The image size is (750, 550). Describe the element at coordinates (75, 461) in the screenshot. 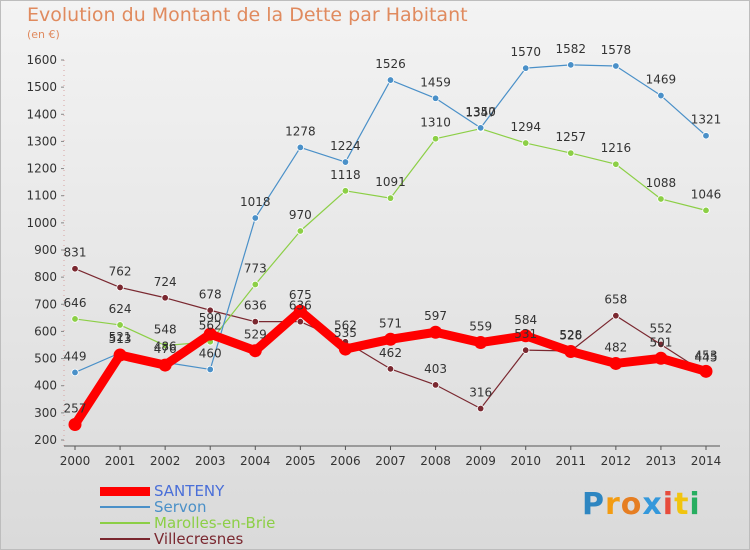

I see `x-tick-label: 2000` at that location.